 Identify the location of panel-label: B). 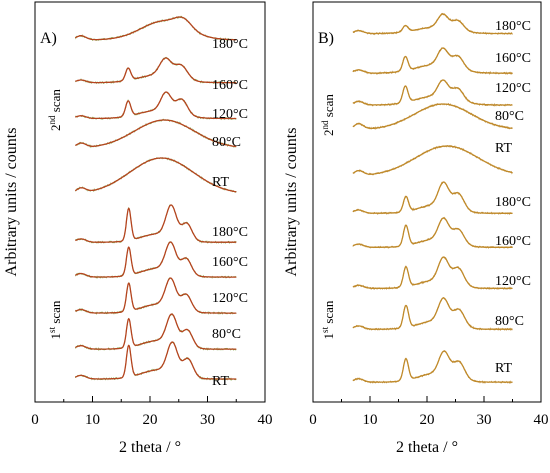
(326, 38).